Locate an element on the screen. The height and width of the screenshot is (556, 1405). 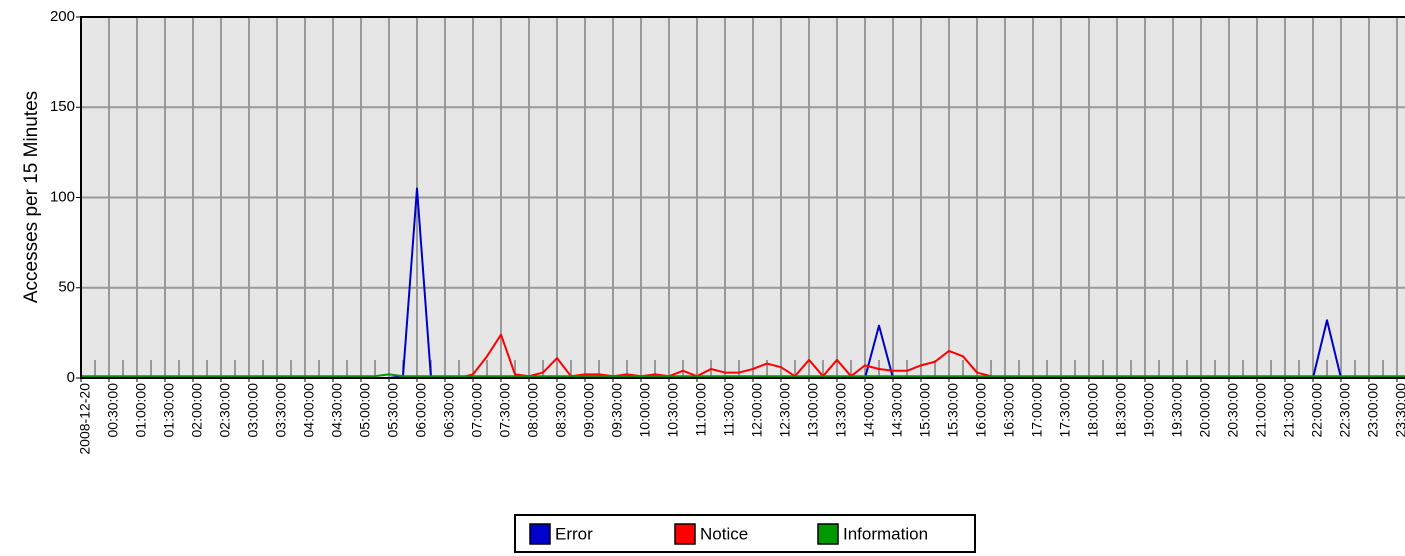
x-tick-label: 09:00:00 is located at coordinates (589, 410).